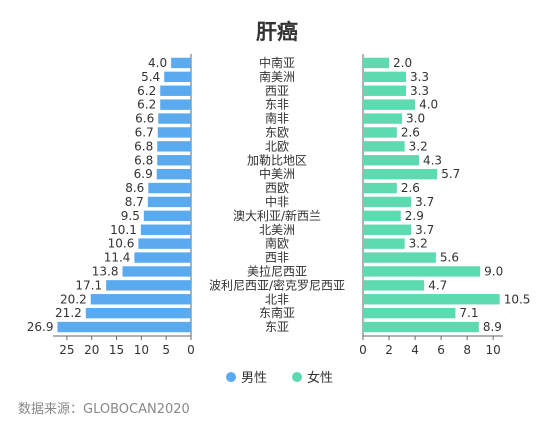 The image size is (554, 434). I want to click on category-label: 美拉尼西亚, so click(277, 270).